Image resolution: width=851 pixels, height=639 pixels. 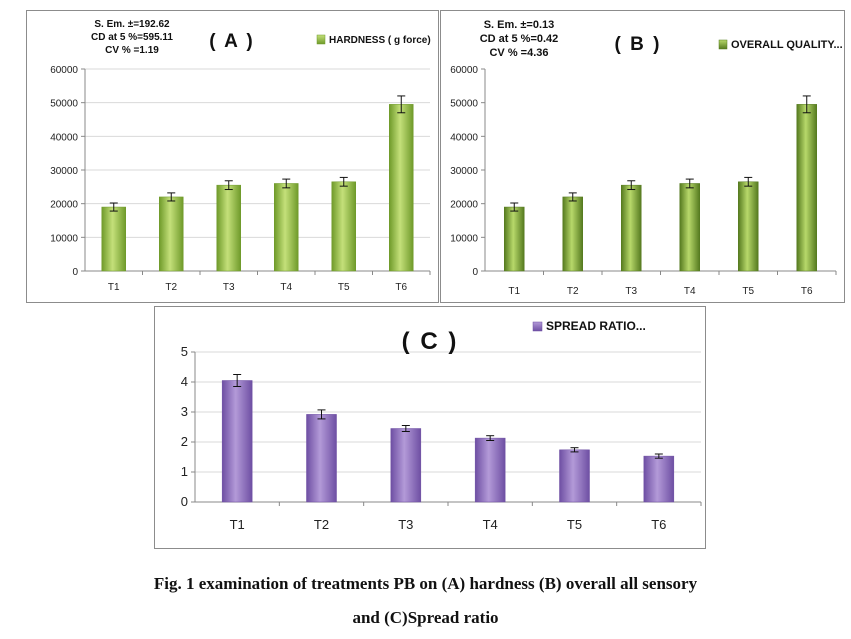 I want to click on stats-line: CD at 5 %=0.42, so click(x=519, y=39).